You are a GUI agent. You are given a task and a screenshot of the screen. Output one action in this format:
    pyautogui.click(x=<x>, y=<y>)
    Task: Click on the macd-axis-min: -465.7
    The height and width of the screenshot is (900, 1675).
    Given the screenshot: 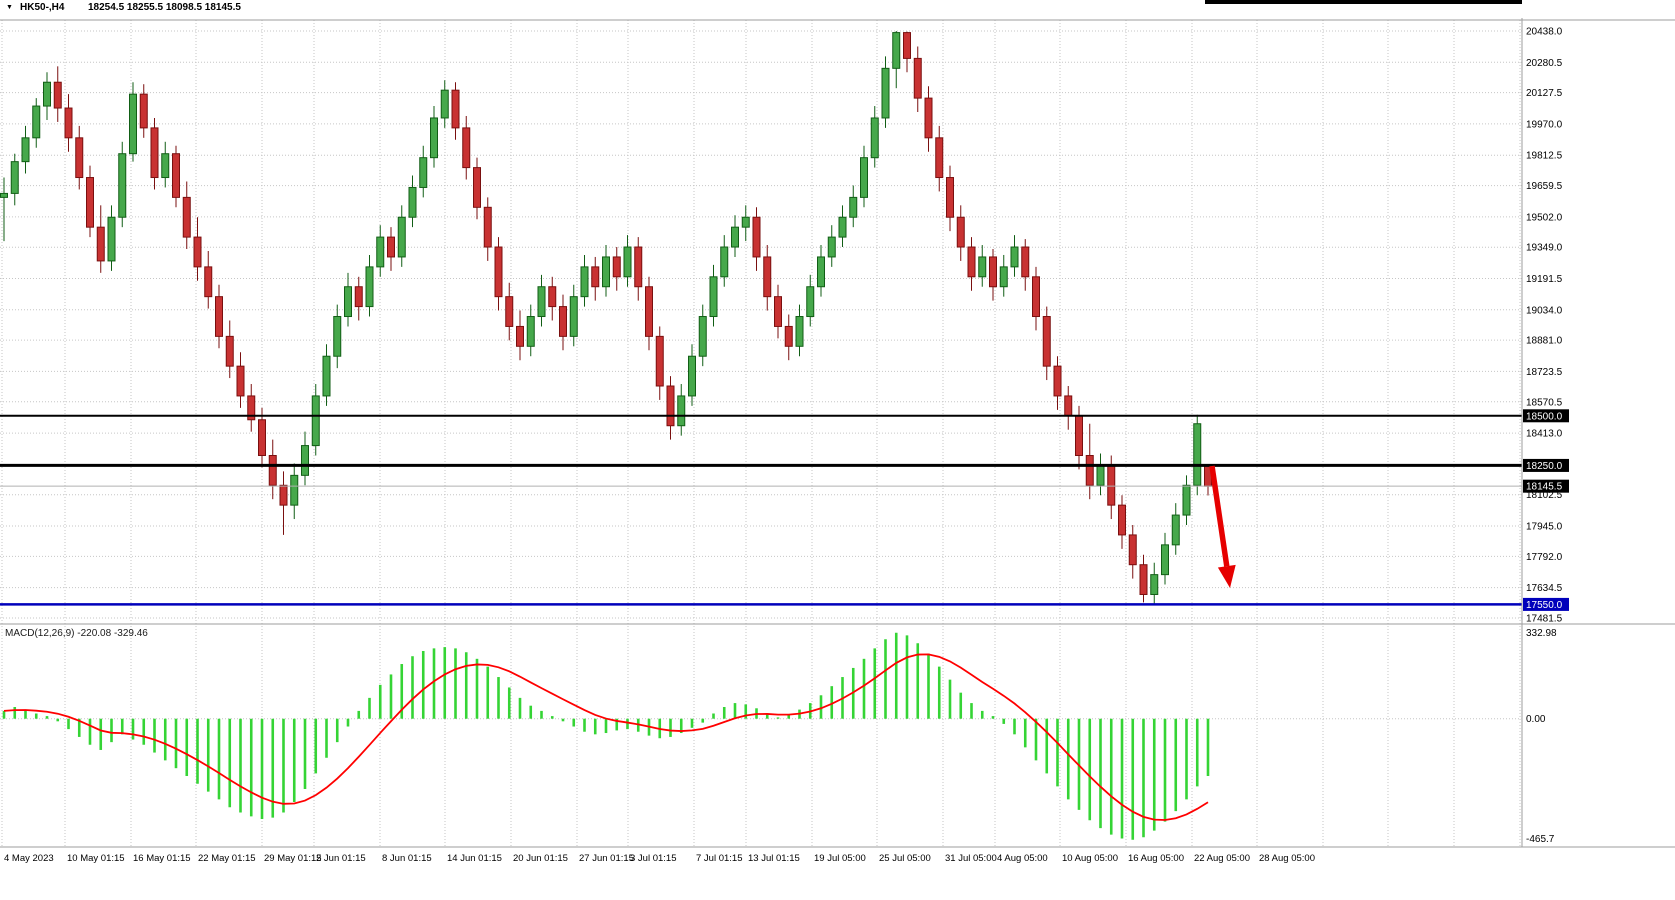 What is the action you would take?
    pyautogui.click(x=1540, y=839)
    